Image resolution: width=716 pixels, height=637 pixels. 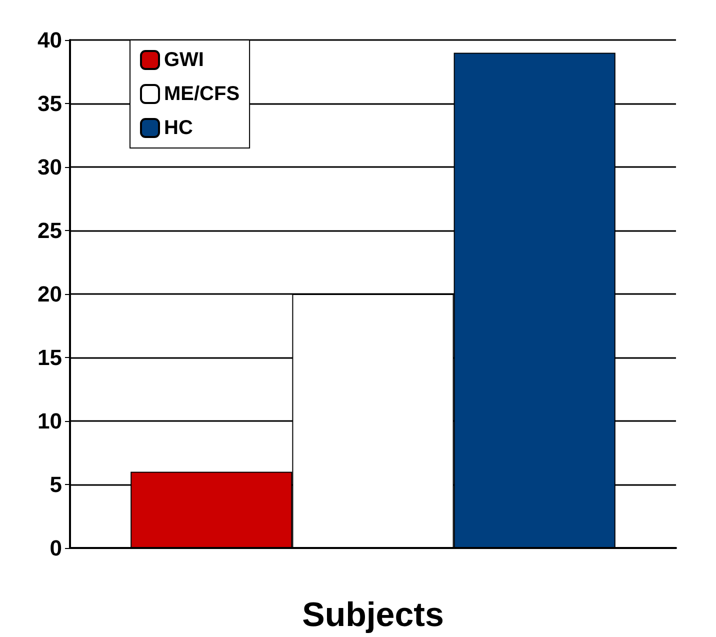 What do you see at coordinates (184, 60) in the screenshot?
I see `legend-label: GWI` at bounding box center [184, 60].